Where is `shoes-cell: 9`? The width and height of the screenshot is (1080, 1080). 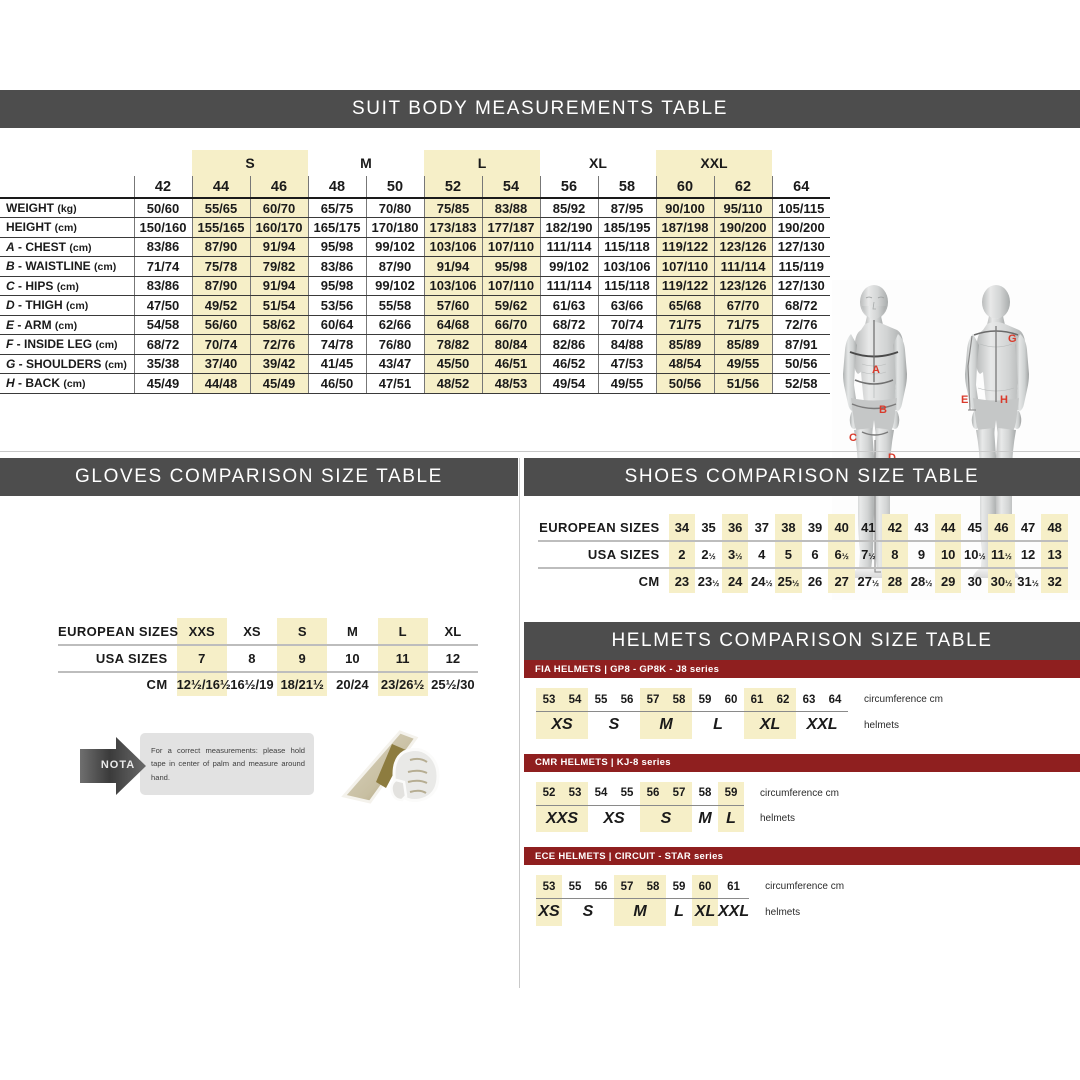 shoes-cell: 9 is located at coordinates (921, 554).